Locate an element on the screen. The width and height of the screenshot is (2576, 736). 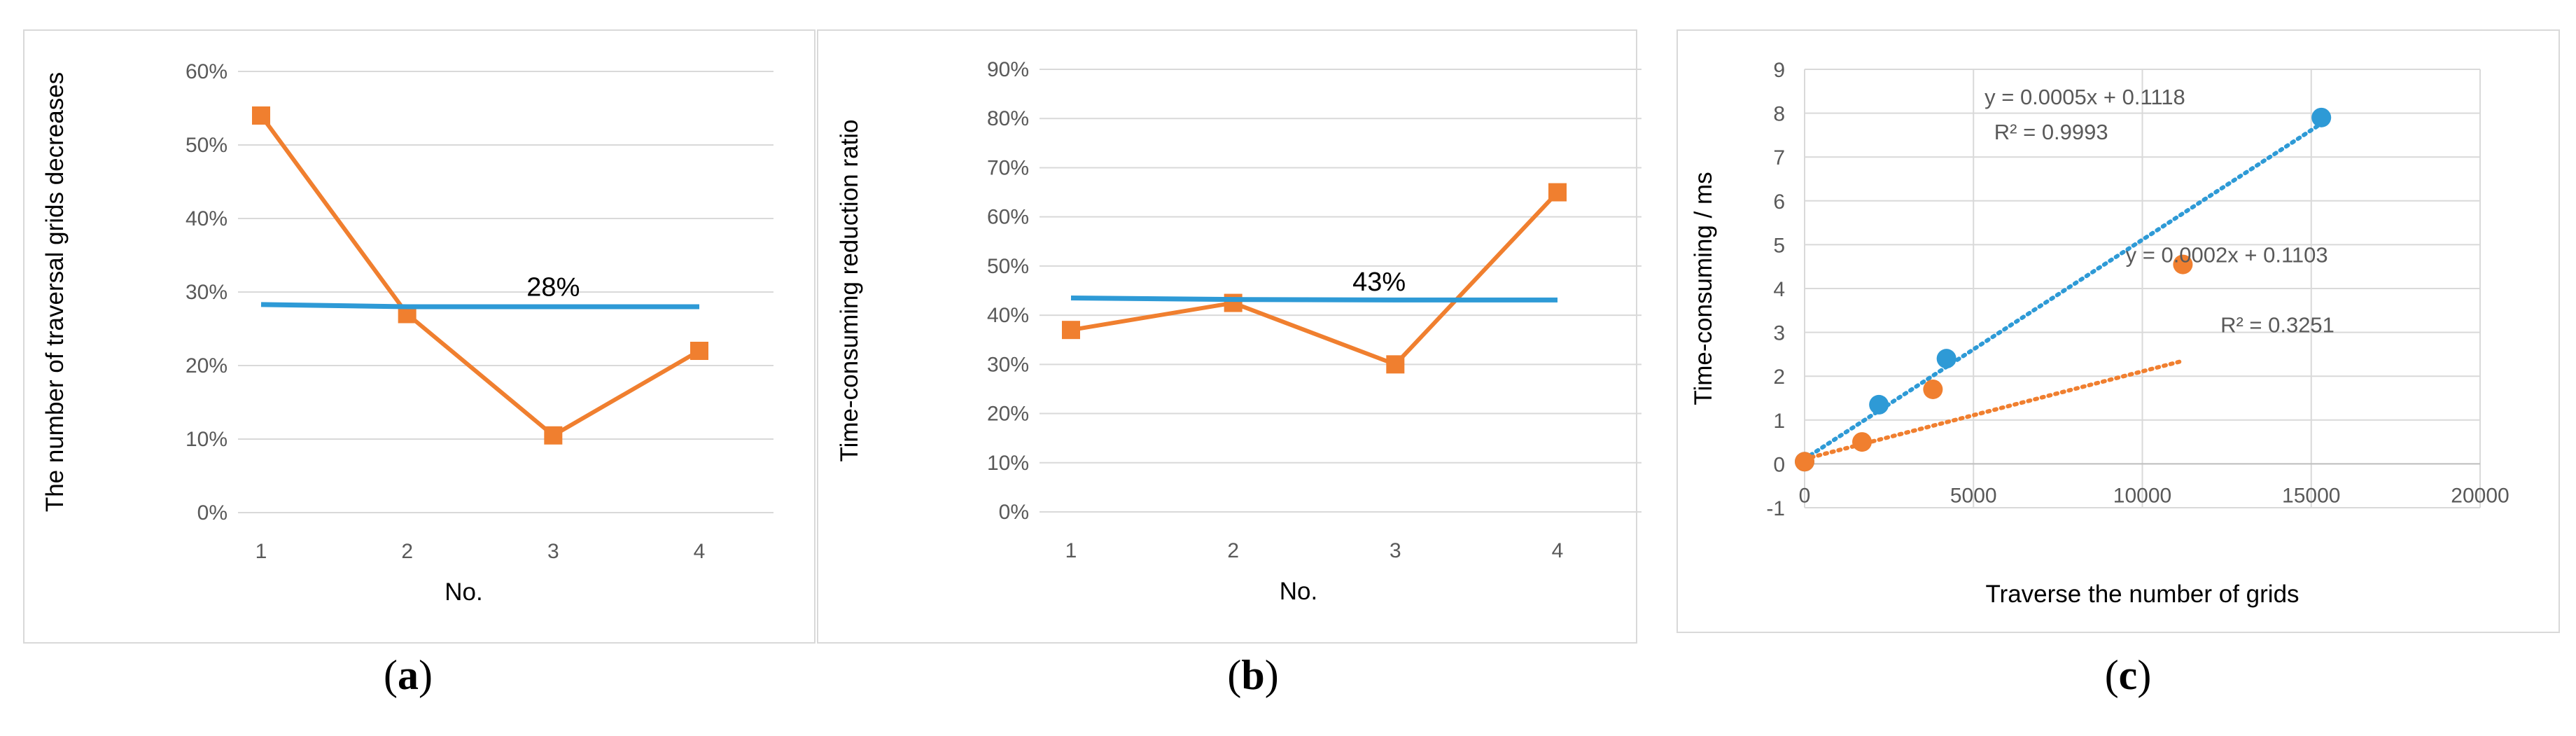
chart-a-y-axis-title: The number of traversal grids decreases is located at coordinates (55, 292).